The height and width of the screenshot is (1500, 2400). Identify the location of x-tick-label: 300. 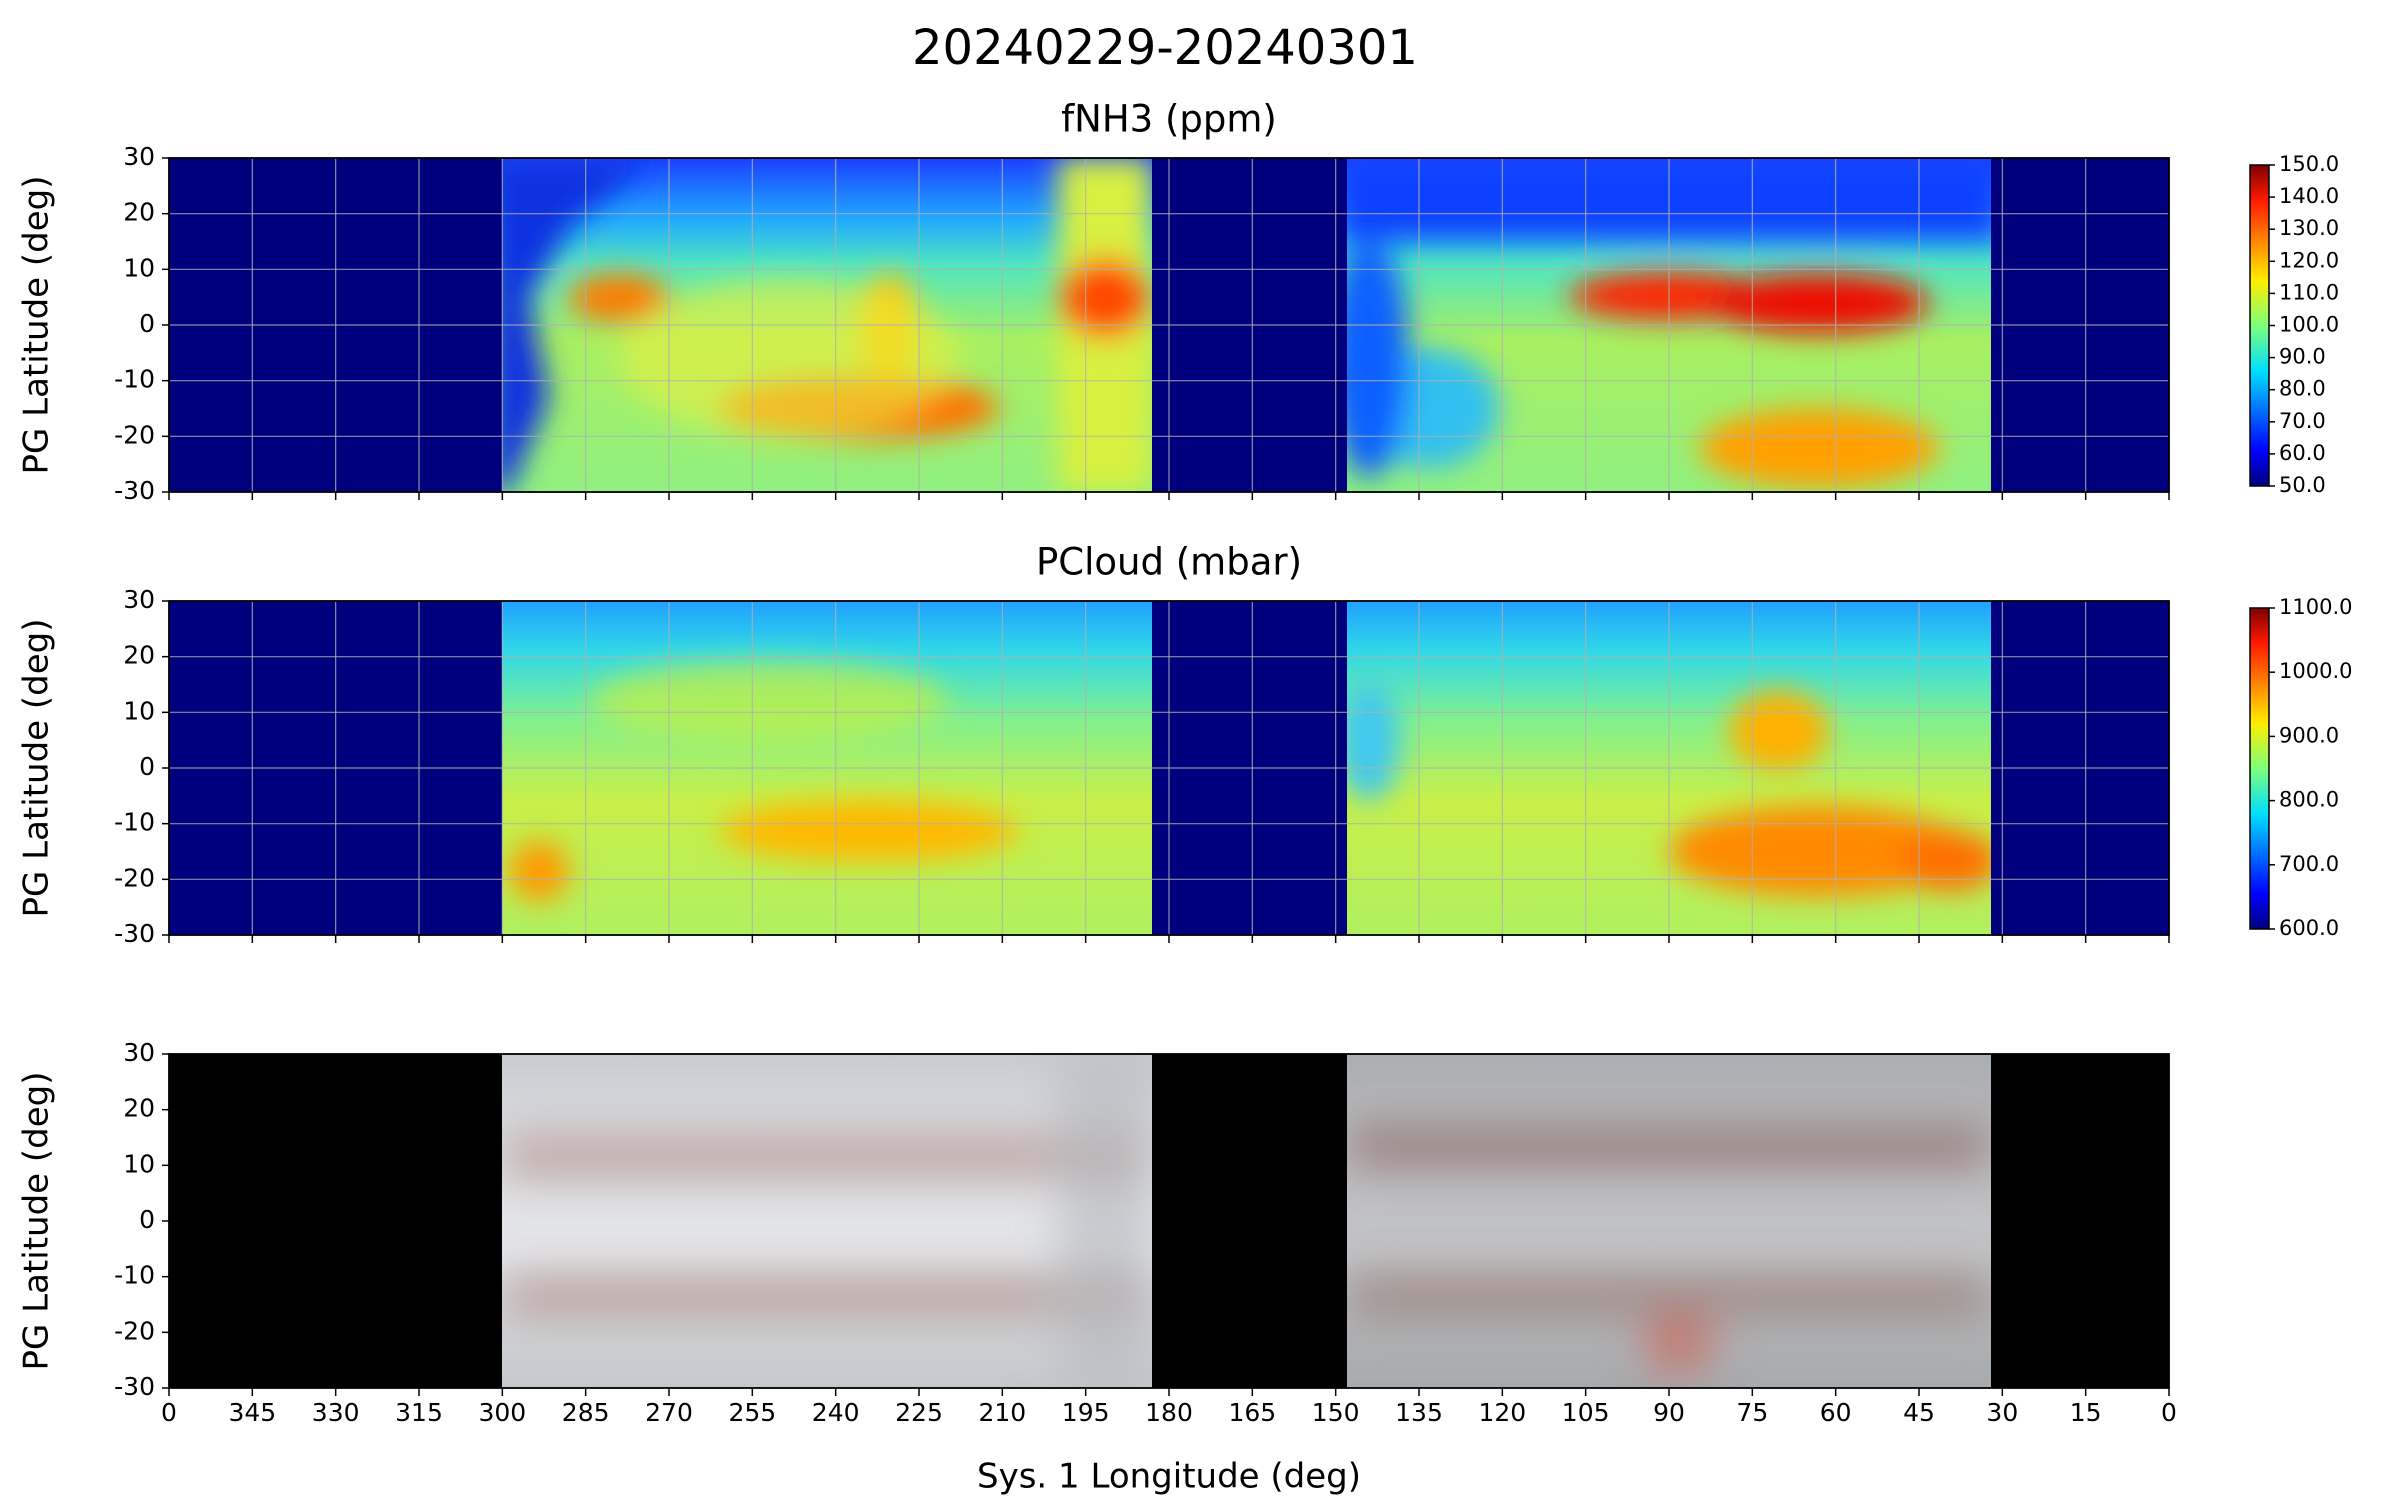
(502, 1412).